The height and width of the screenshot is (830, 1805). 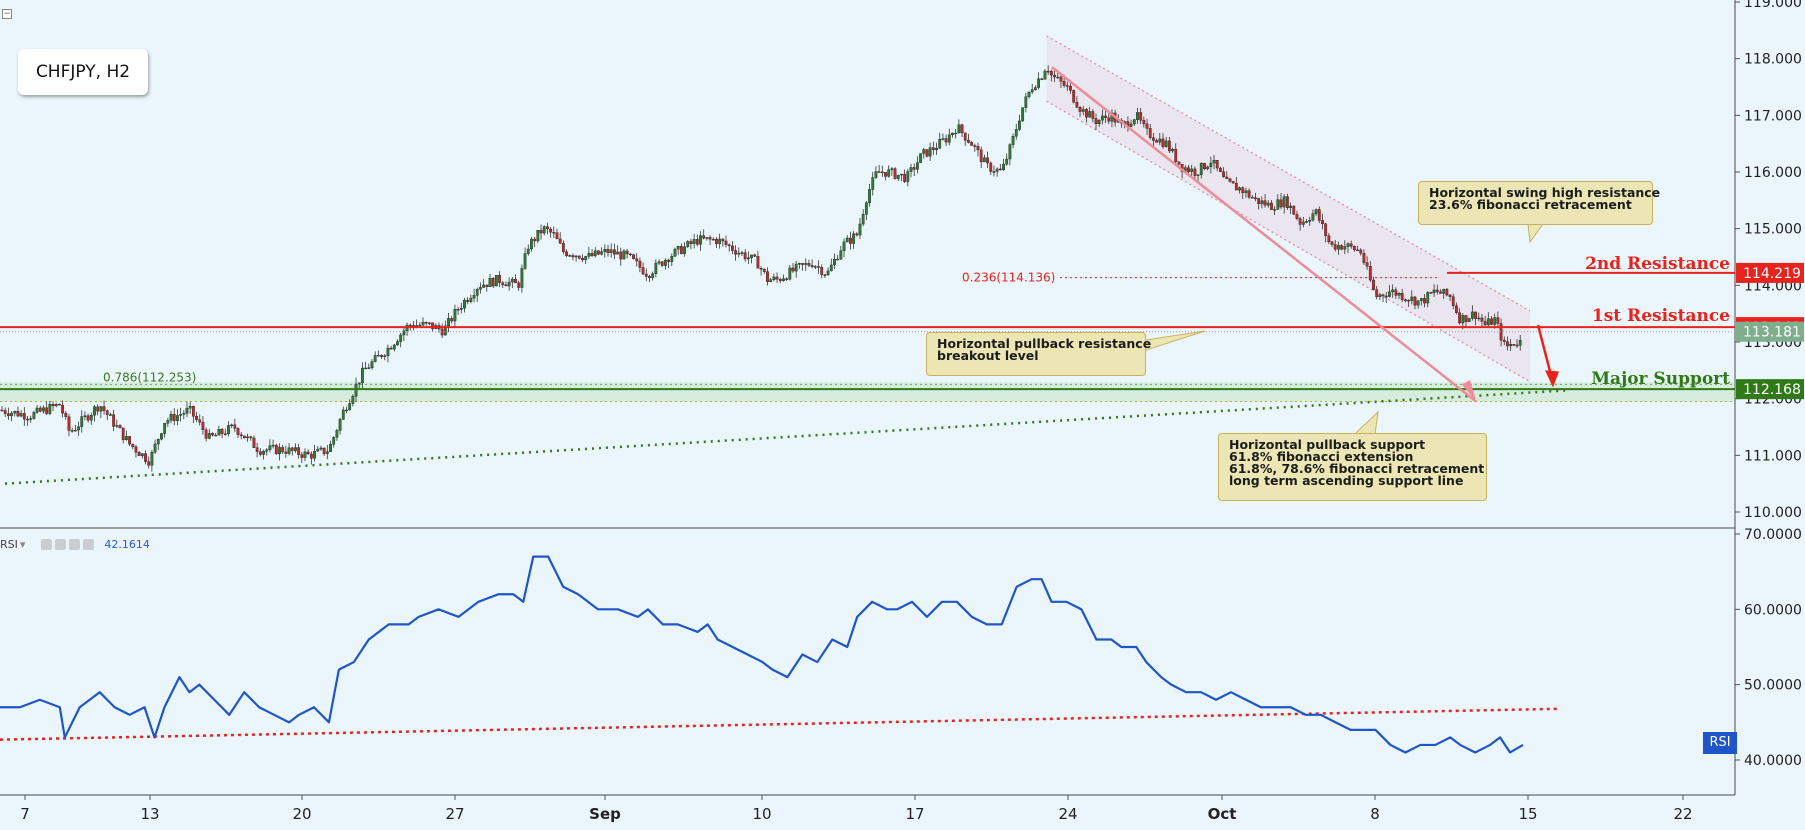 What do you see at coordinates (1773, 116) in the screenshot?
I see `price-tick-label: 117.000` at bounding box center [1773, 116].